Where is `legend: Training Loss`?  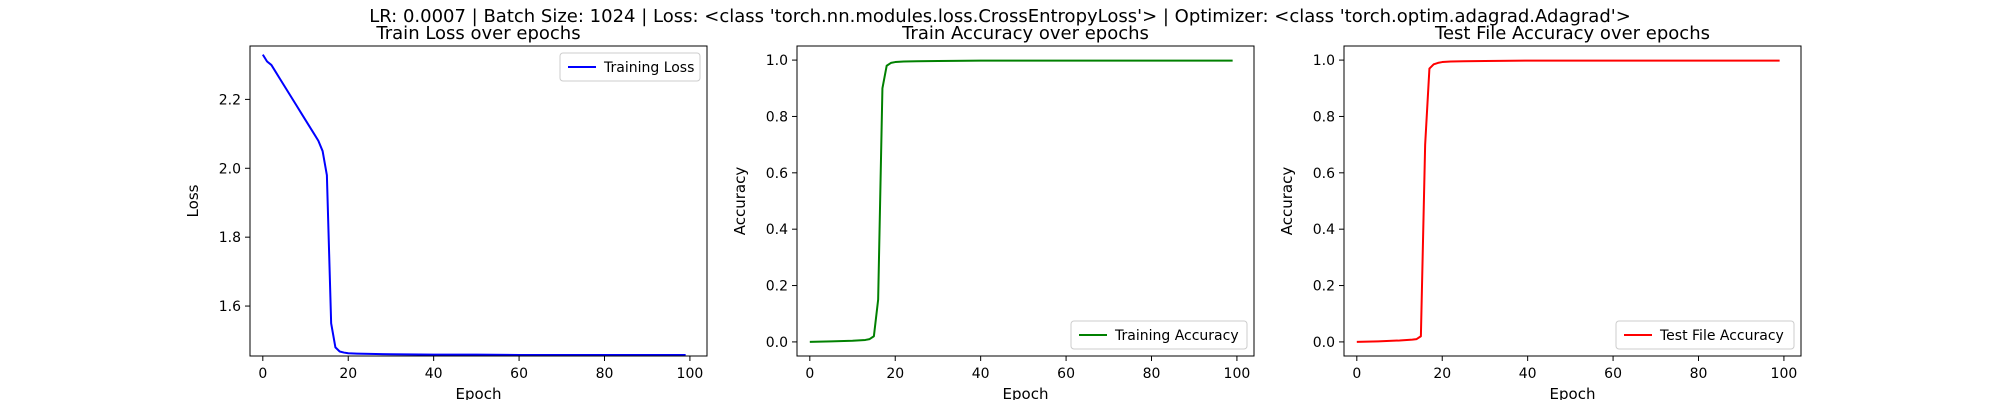
legend: Training Loss is located at coordinates (630, 67).